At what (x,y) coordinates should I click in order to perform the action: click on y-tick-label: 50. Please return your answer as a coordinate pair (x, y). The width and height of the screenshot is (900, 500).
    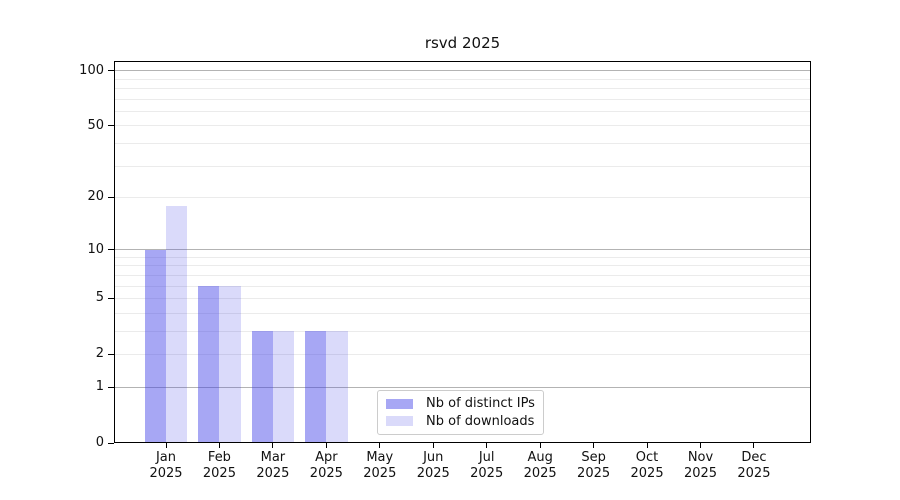
    Looking at the image, I should click on (95, 125).